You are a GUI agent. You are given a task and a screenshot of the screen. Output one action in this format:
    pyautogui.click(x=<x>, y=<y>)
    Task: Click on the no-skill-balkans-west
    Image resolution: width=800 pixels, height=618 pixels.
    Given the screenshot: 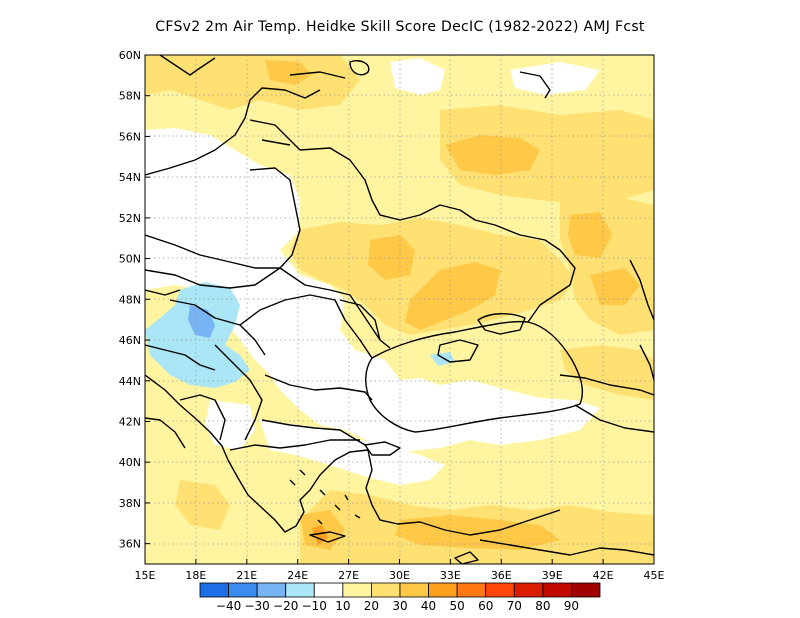 What is the action you would take?
    pyautogui.click(x=230, y=425)
    